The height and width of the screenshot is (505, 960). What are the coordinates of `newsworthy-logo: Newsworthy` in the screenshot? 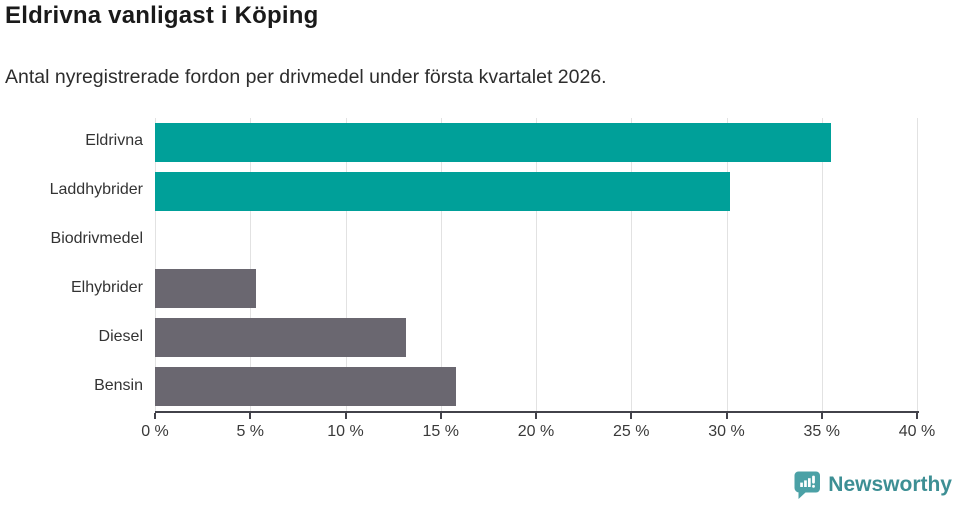 It's located at (873, 485).